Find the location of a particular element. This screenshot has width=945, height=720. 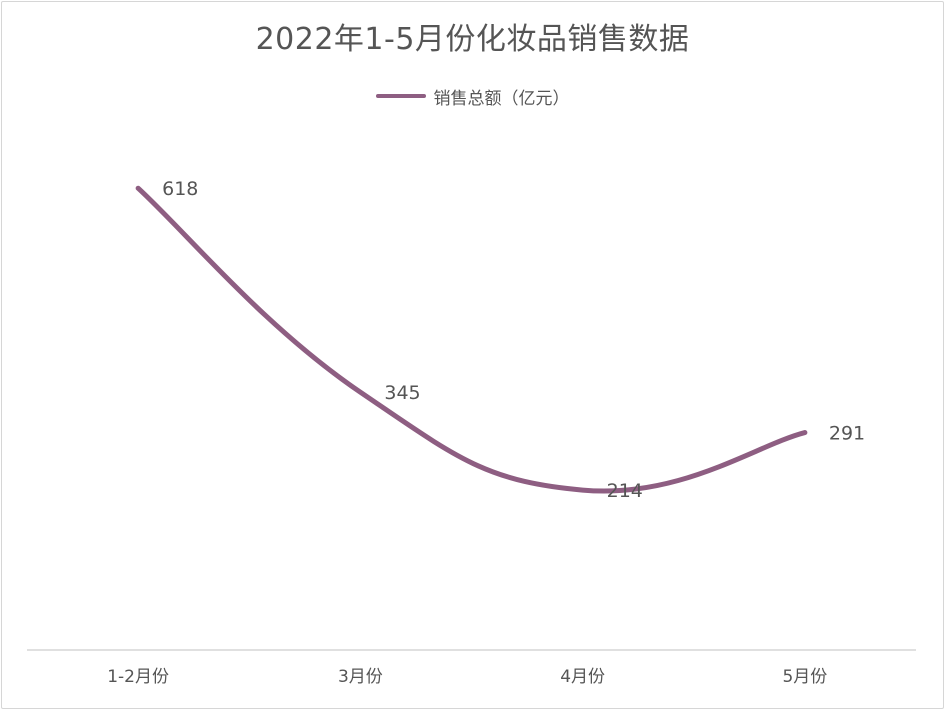

x-tick-label: 3月份 is located at coordinates (360, 677).